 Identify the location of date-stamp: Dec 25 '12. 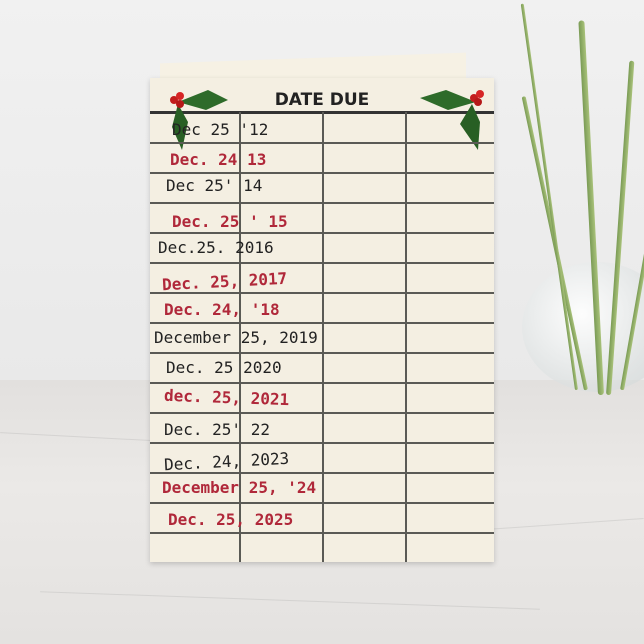
(220, 129).